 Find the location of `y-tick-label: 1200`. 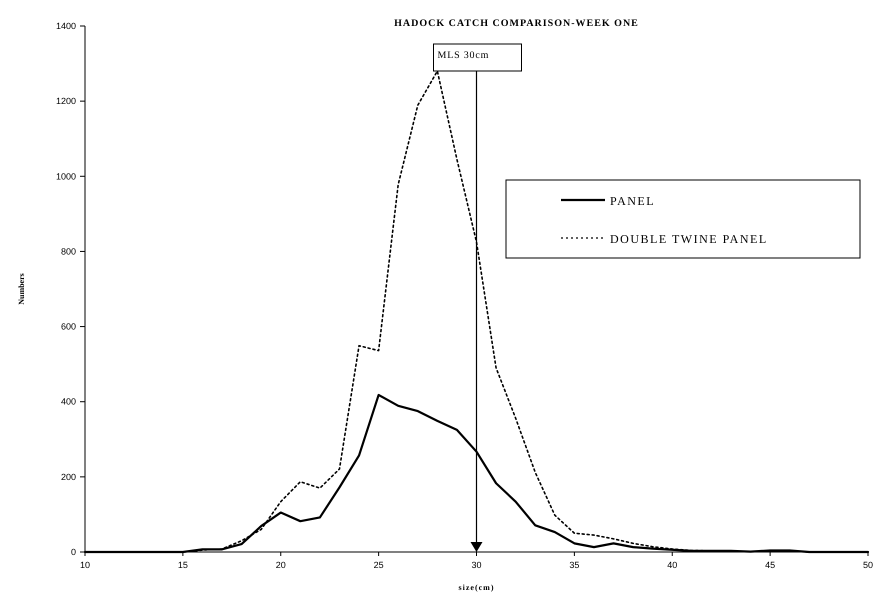

y-tick-label: 1200 is located at coordinates (66, 101).